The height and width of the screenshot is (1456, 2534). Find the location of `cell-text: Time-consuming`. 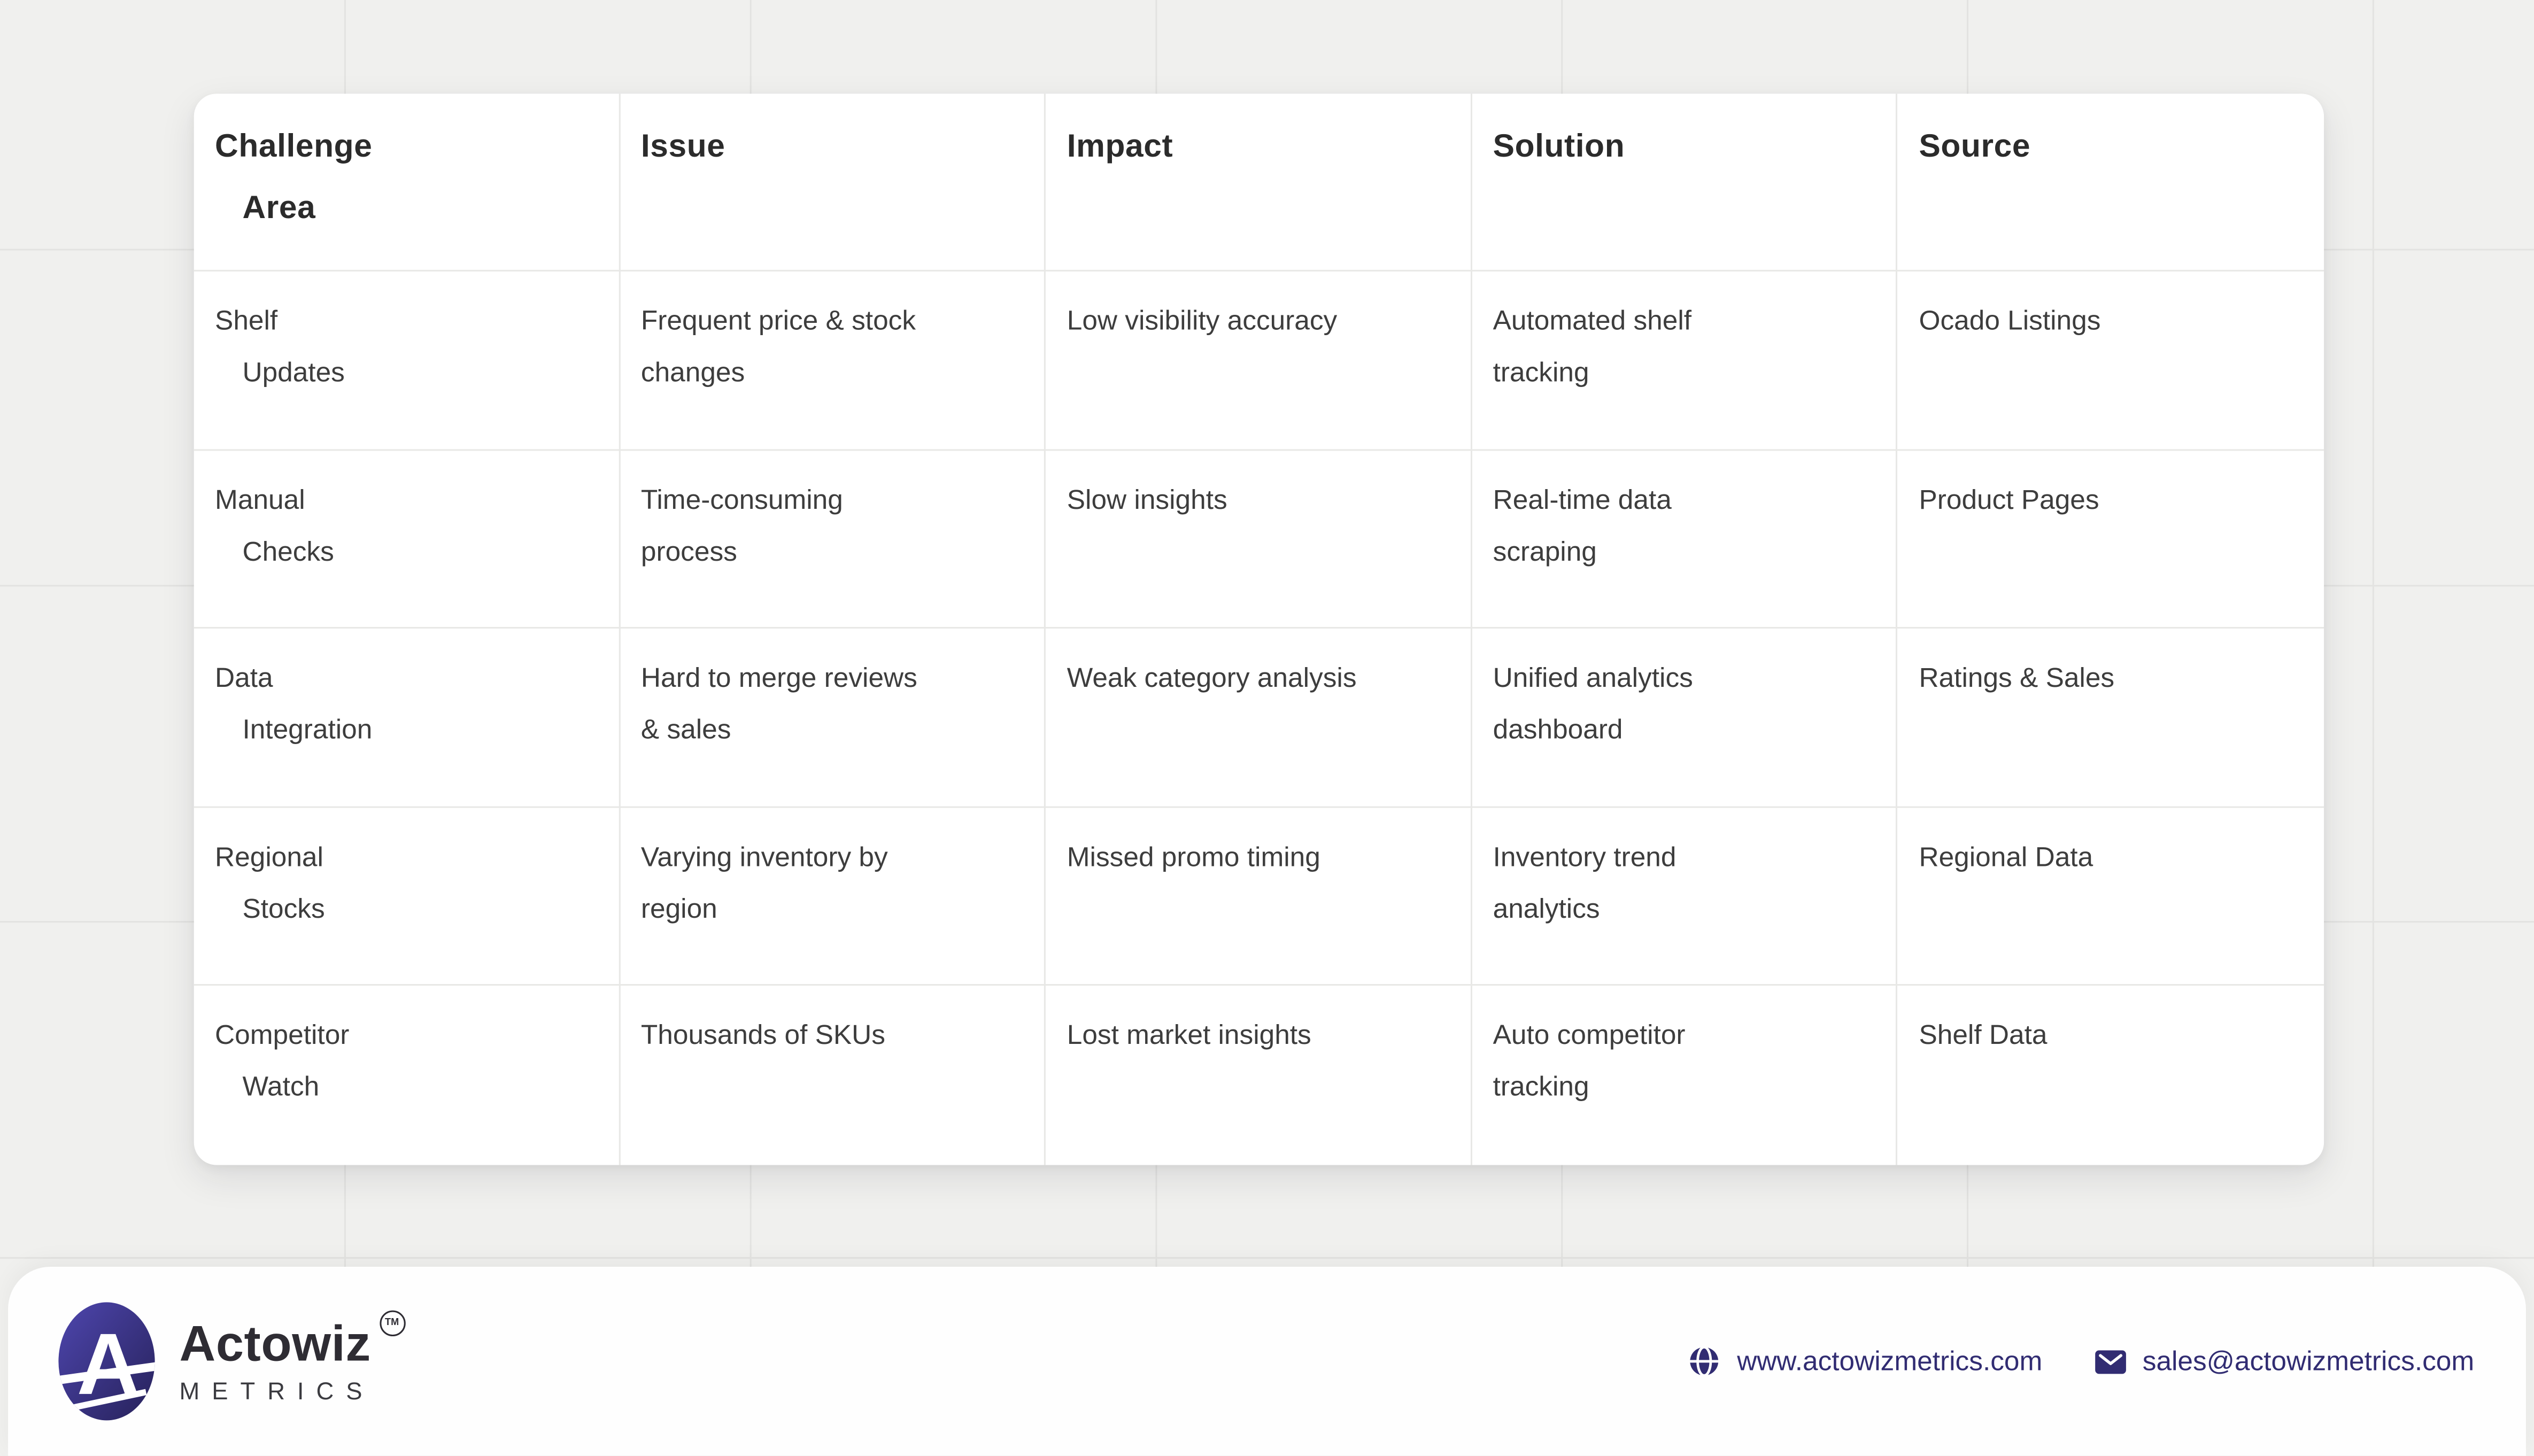

cell-text: Time-consuming is located at coordinates (741, 500).